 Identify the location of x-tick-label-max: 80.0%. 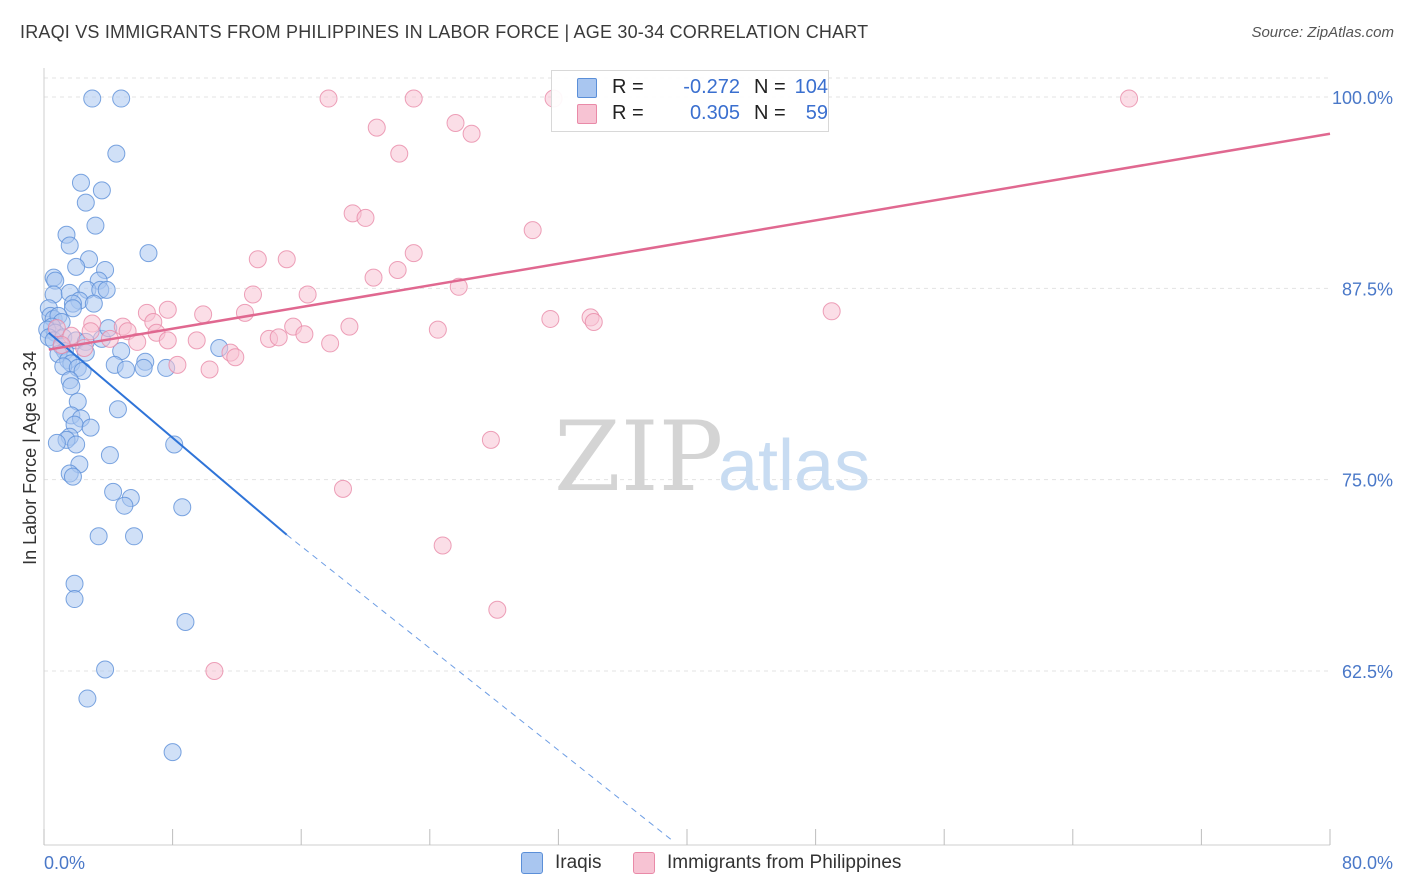
(1367, 863).